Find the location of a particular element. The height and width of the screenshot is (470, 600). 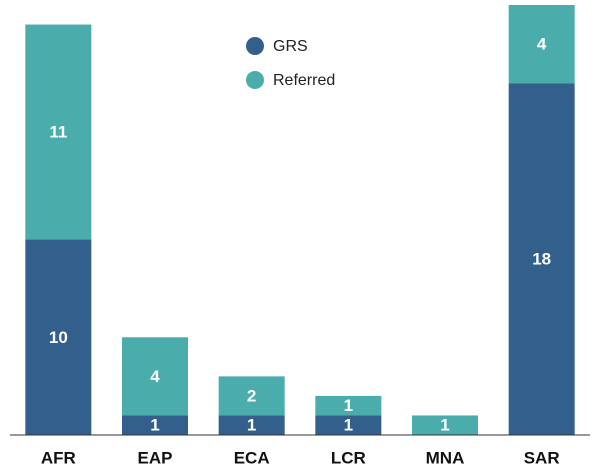

x-tick-label: AFR is located at coordinates (58, 457).